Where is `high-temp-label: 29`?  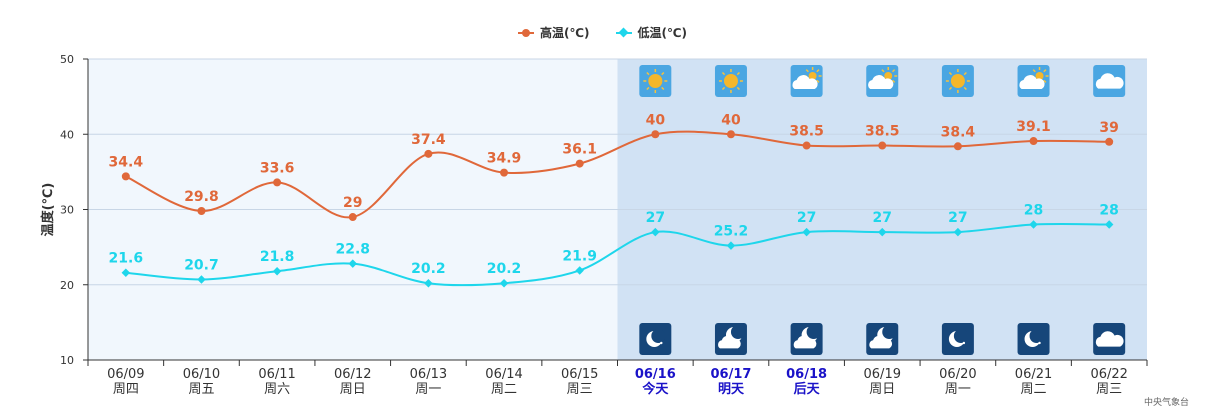
high-temp-label: 29 is located at coordinates (352, 203).